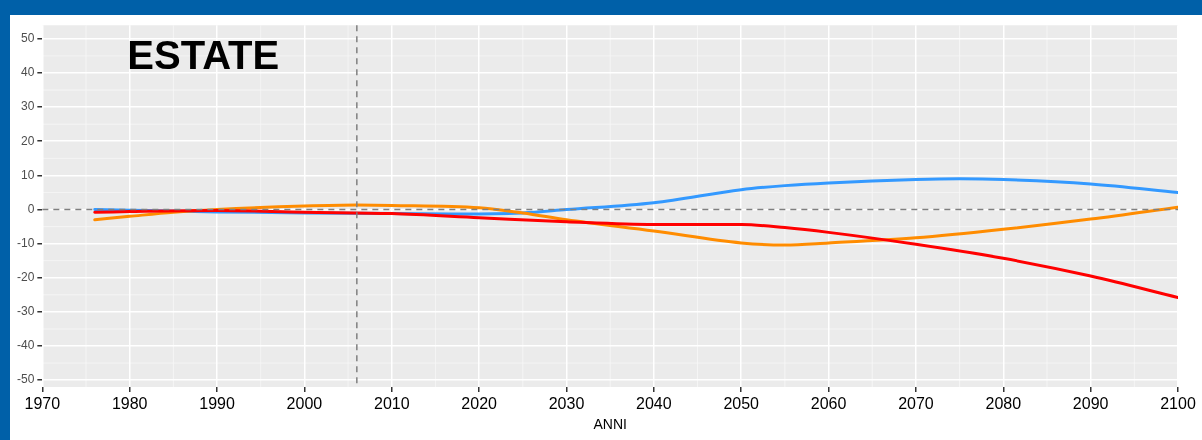 The image size is (1202, 440). I want to click on y-tick-label: 10, so click(27, 174).